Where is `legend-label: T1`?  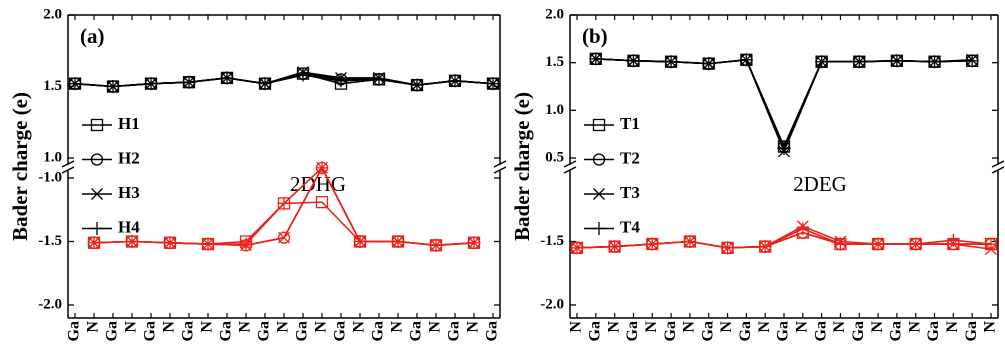 legend-label: T1 is located at coordinates (630, 123).